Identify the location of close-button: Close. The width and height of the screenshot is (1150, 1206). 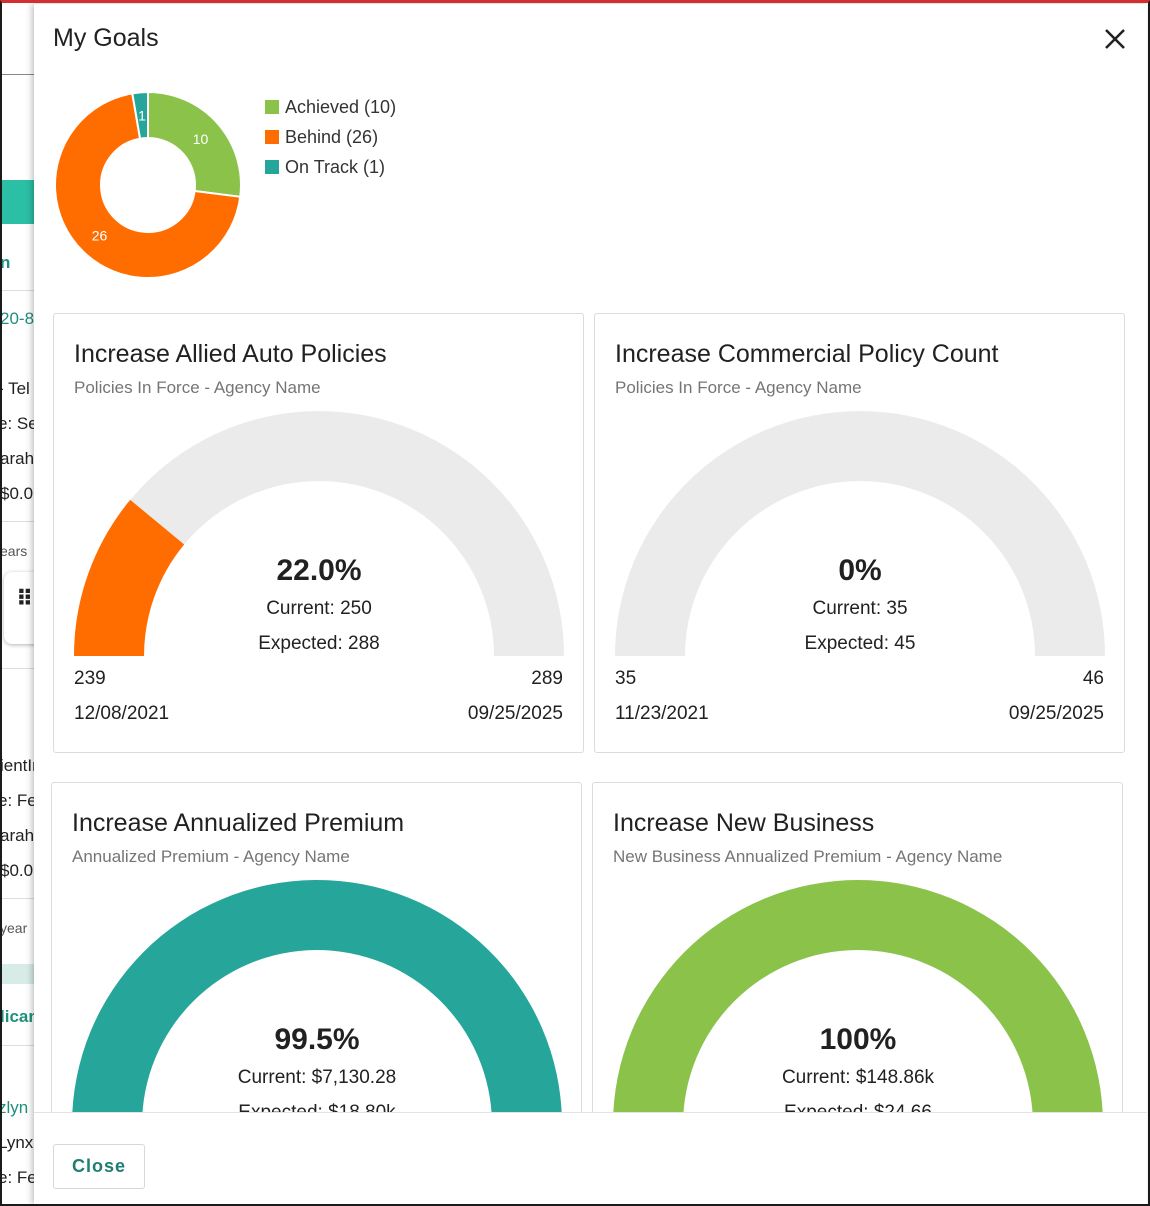
(99, 1166).